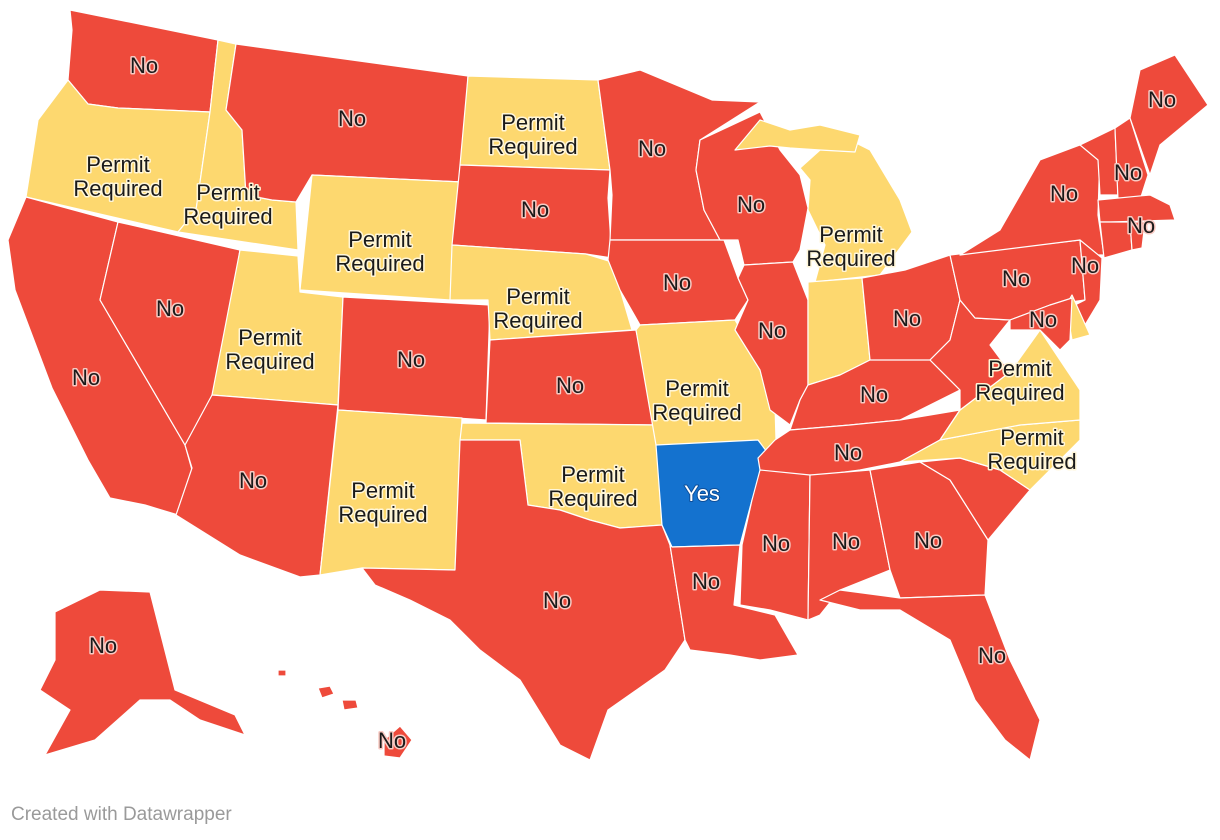 The image size is (1220, 840). I want to click on state-ak, so click(142, 672).